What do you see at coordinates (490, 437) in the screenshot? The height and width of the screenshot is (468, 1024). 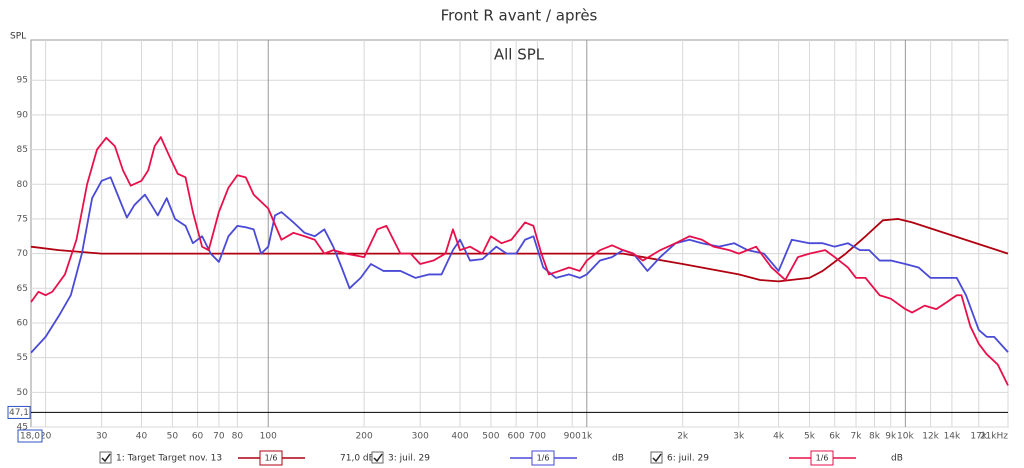 I see `x-tick-label: 500` at bounding box center [490, 437].